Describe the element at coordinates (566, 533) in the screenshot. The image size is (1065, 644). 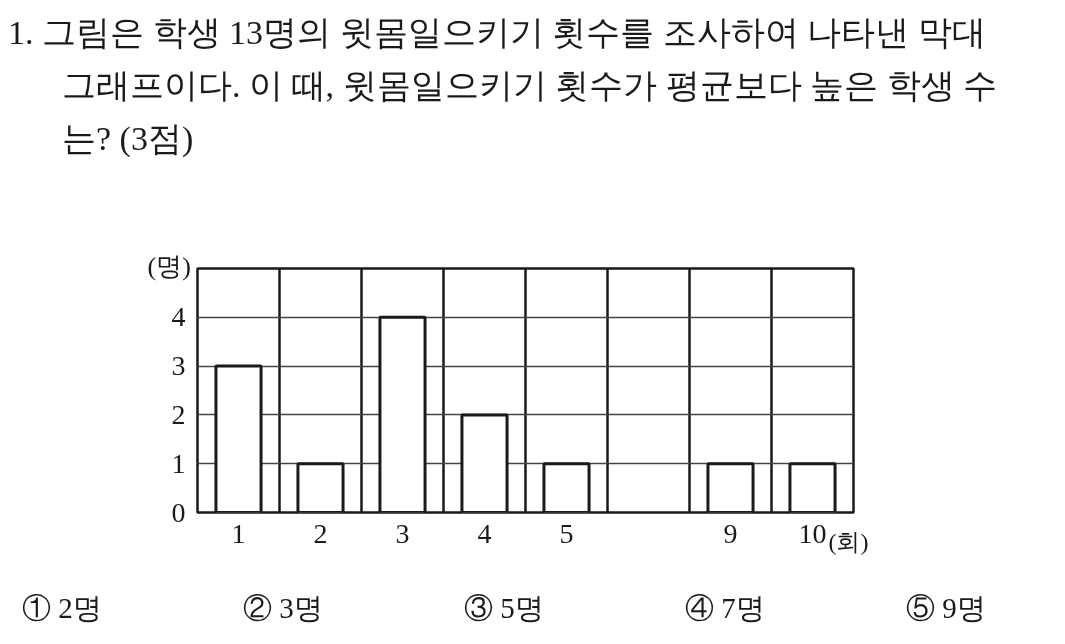
I see `x-tick-label: 5` at that location.